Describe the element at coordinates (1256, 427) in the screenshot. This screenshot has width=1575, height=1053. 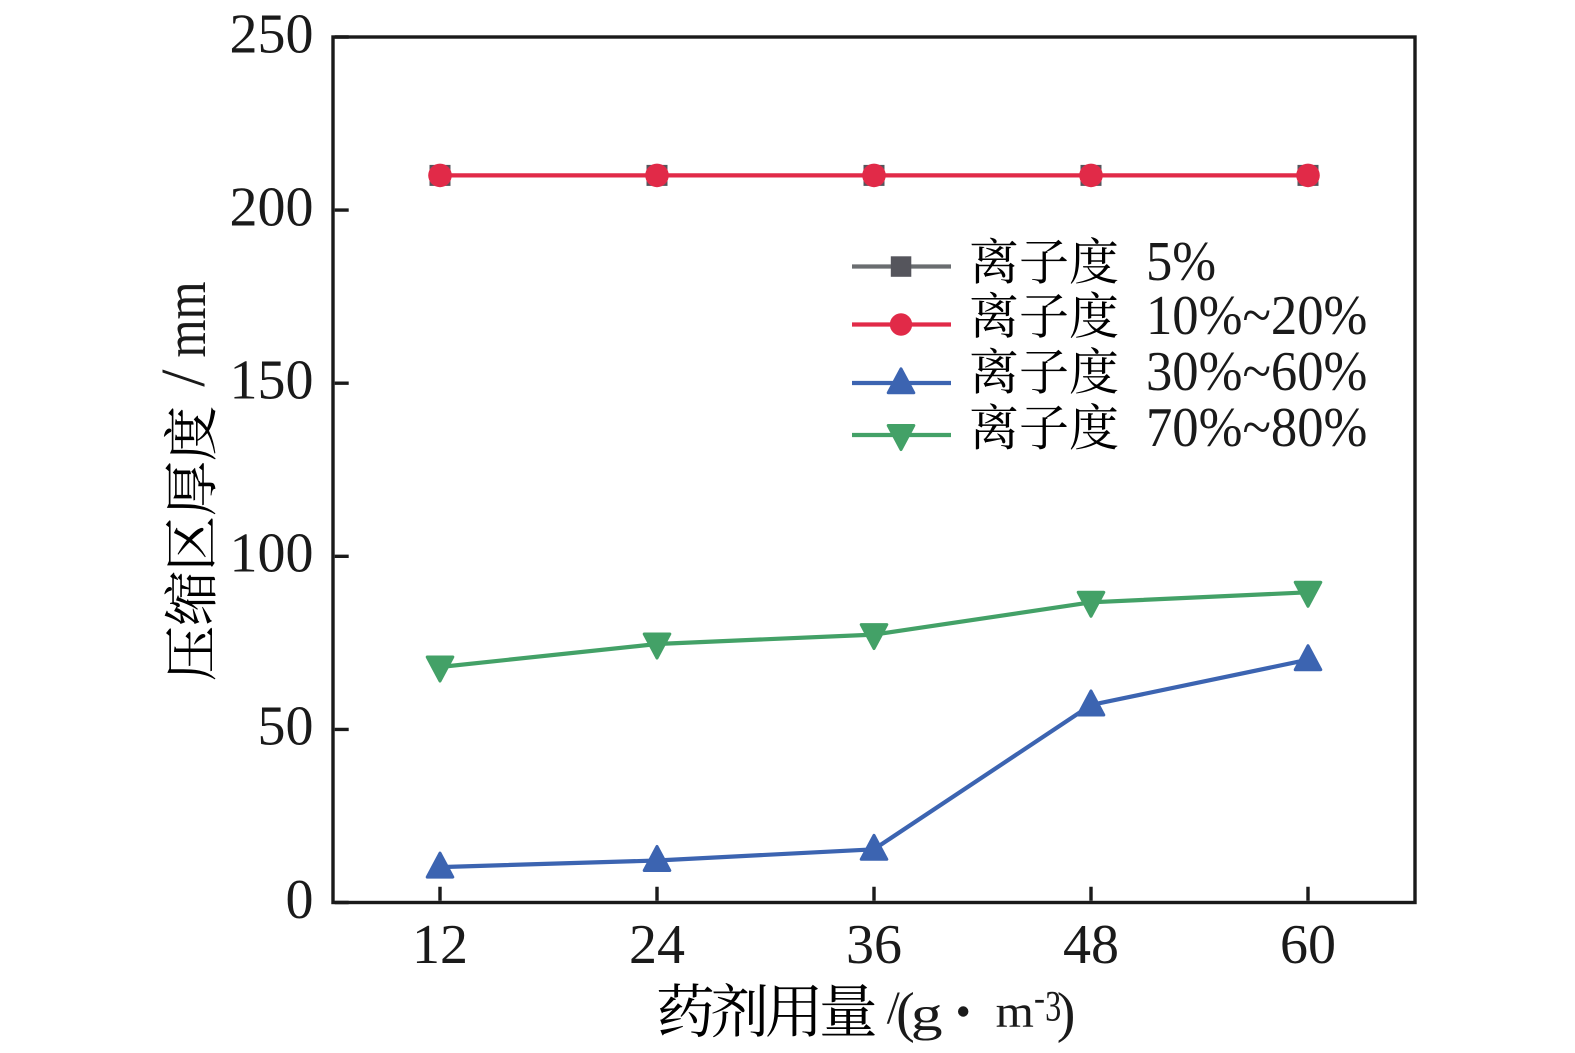
I see `svg-text: 70%~80%` at that location.